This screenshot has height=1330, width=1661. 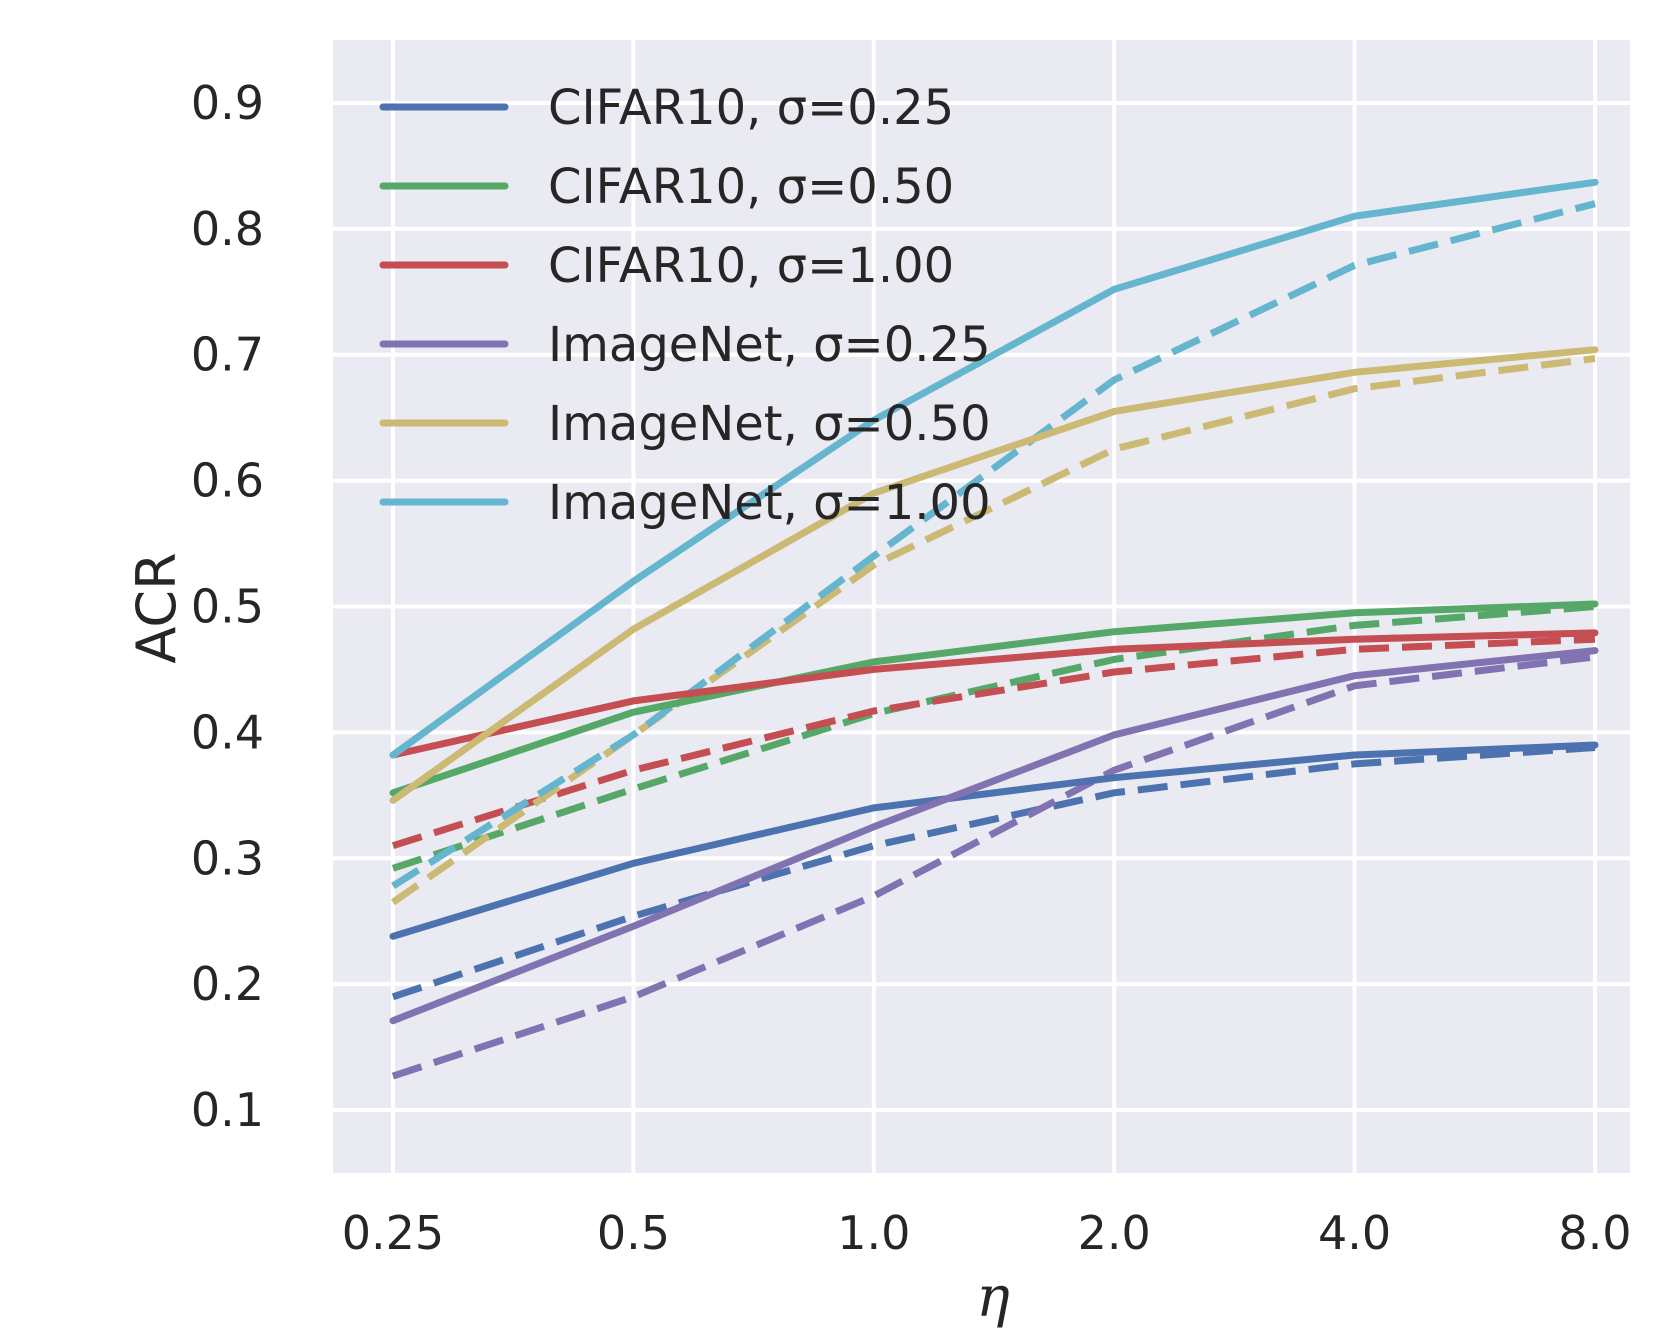 What do you see at coordinates (751, 187) in the screenshot?
I see `legend-label: CIFAR10, σ=0.50` at bounding box center [751, 187].